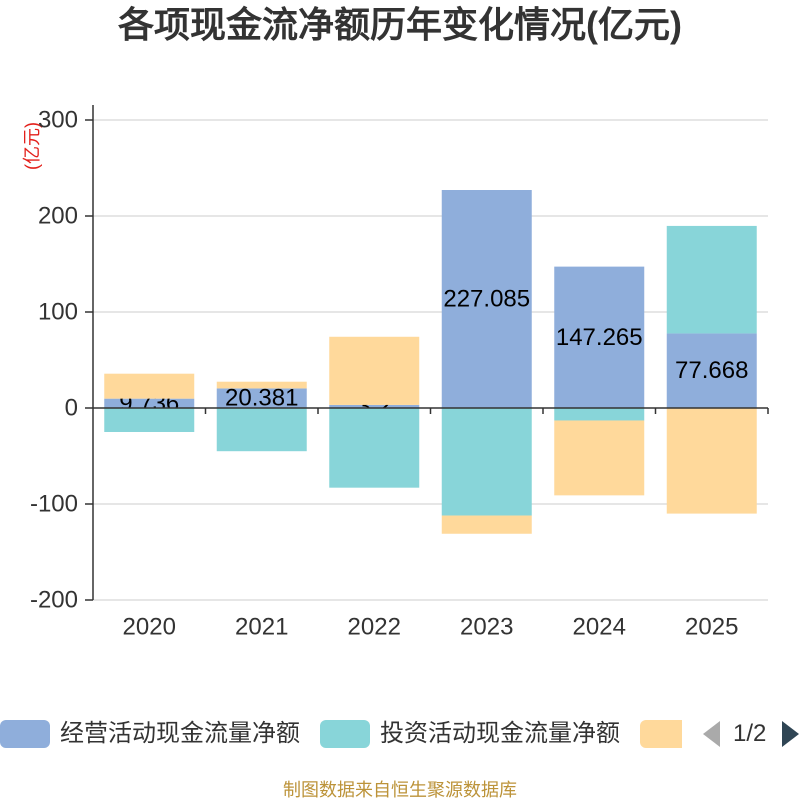  Describe the element at coordinates (711, 627) in the screenshot. I see `x-tick-label-2025: 2025` at that location.